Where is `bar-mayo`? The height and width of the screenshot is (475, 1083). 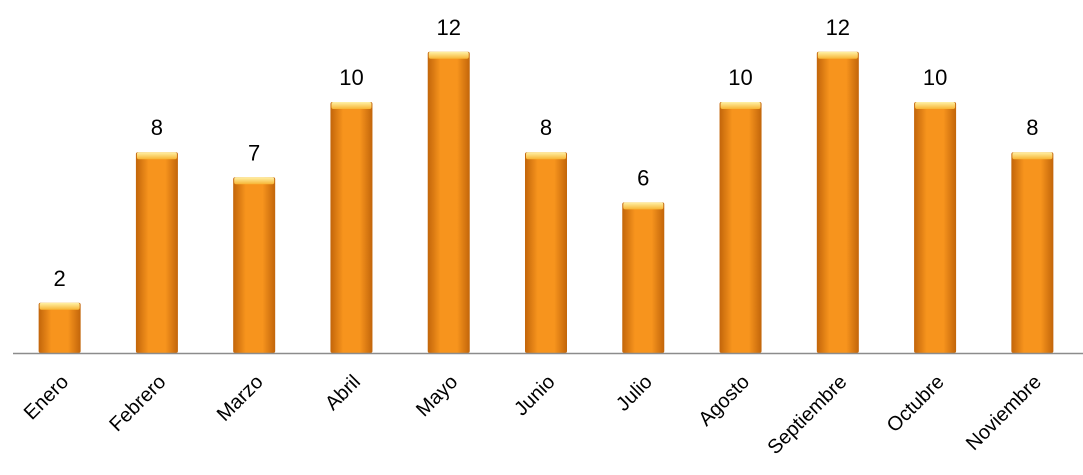
bar-mayo is located at coordinates (448, 202).